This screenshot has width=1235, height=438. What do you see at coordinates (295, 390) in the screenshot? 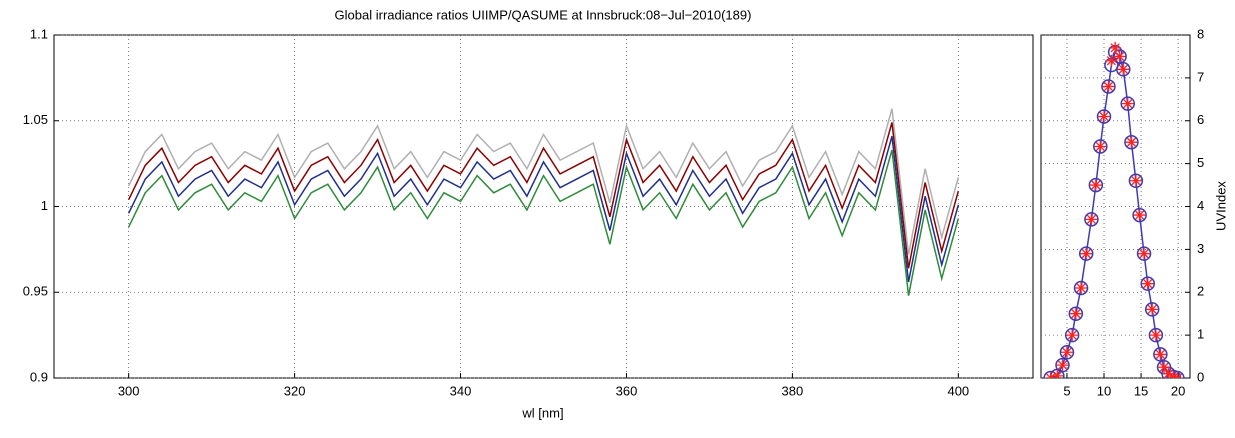
I see `x-tick-label: 320` at bounding box center [295, 390].